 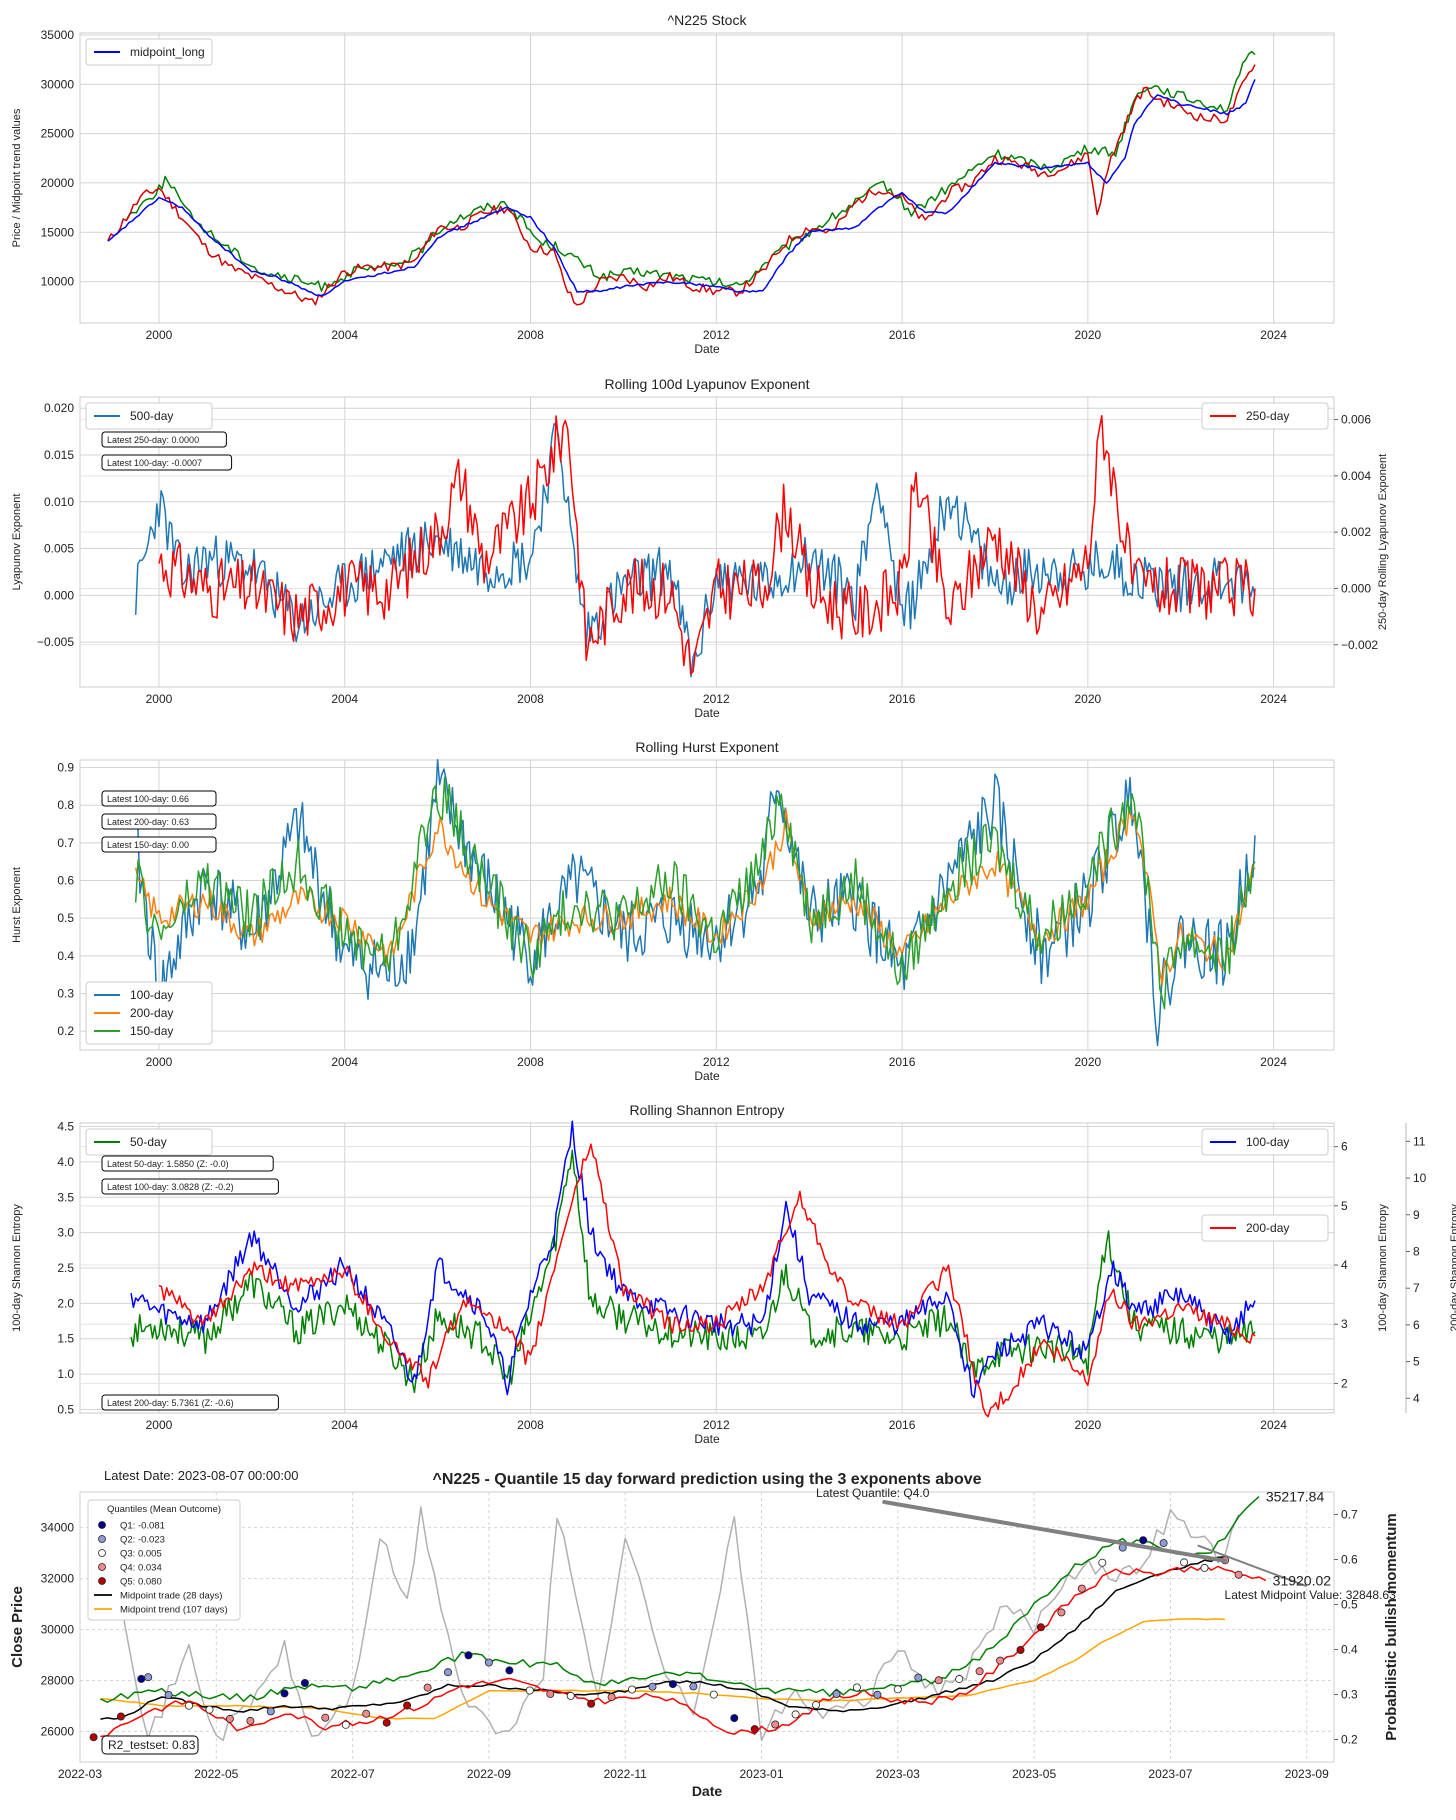 What do you see at coordinates (168, 1164) in the screenshot?
I see `annotation-text: Latest 50-day: 1.5850 (Z: -0.0)` at bounding box center [168, 1164].